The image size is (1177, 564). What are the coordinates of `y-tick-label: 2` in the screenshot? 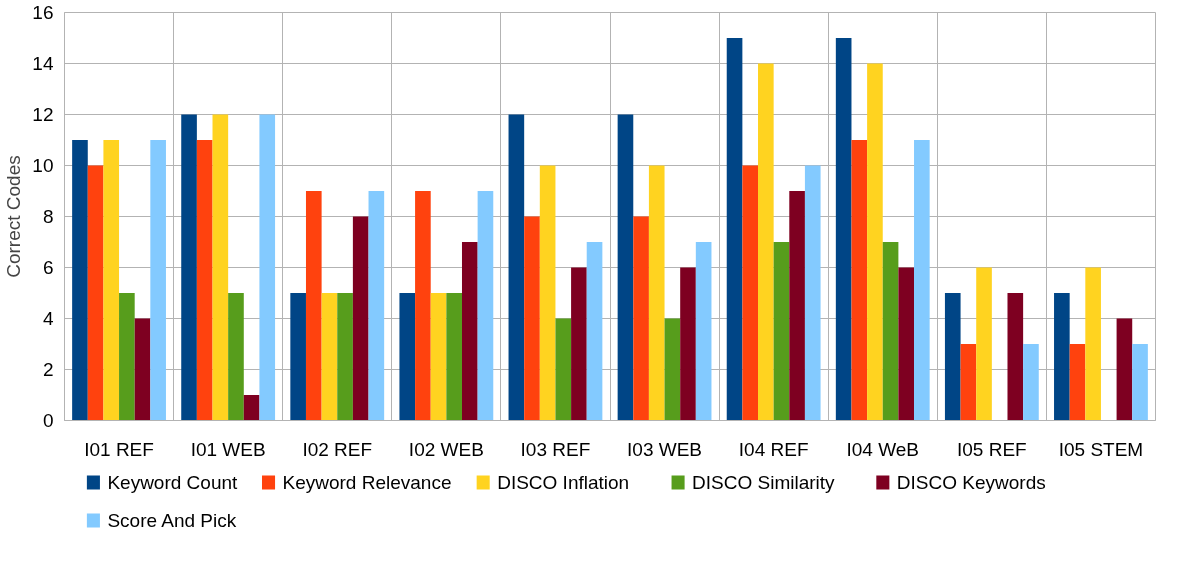 It's located at (48, 369).